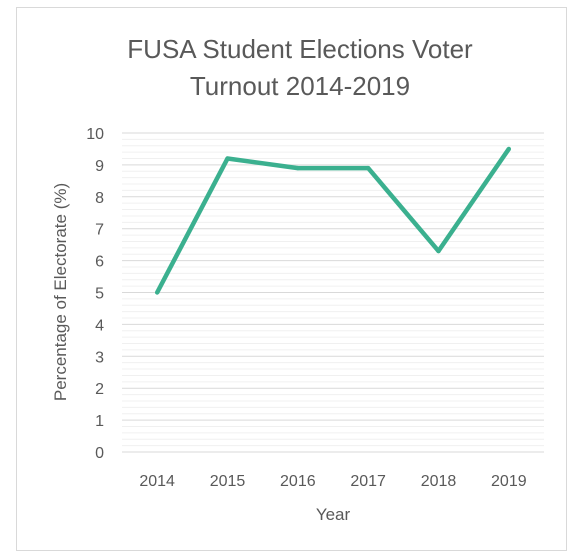 The image size is (569, 553). What do you see at coordinates (99, 325) in the screenshot?
I see `y-tick-label: 4` at bounding box center [99, 325].